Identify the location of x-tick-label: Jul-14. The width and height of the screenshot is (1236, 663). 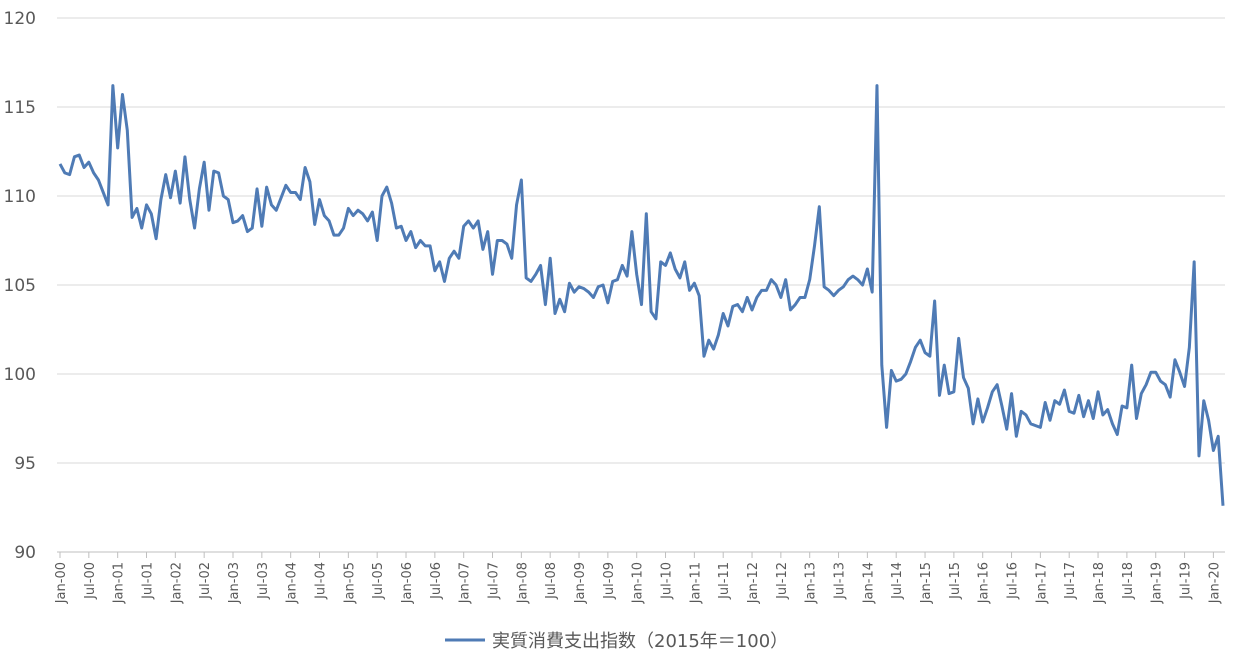
(897, 581).